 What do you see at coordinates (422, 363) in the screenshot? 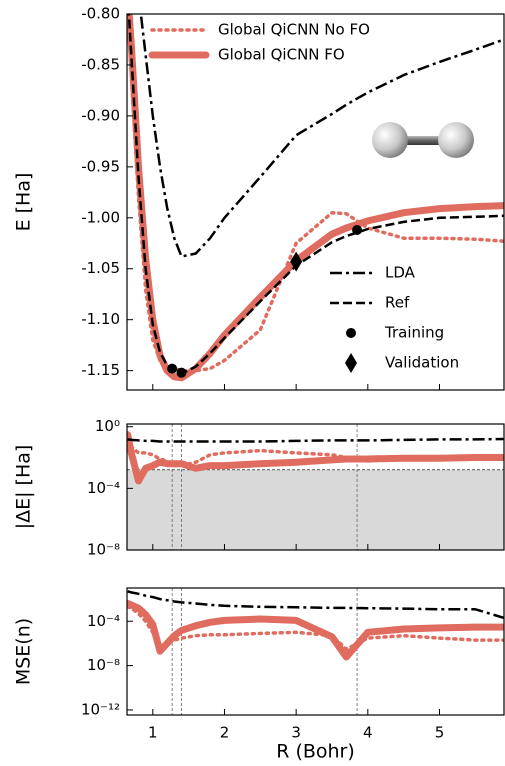
I see `legend-label: Validation` at bounding box center [422, 363].